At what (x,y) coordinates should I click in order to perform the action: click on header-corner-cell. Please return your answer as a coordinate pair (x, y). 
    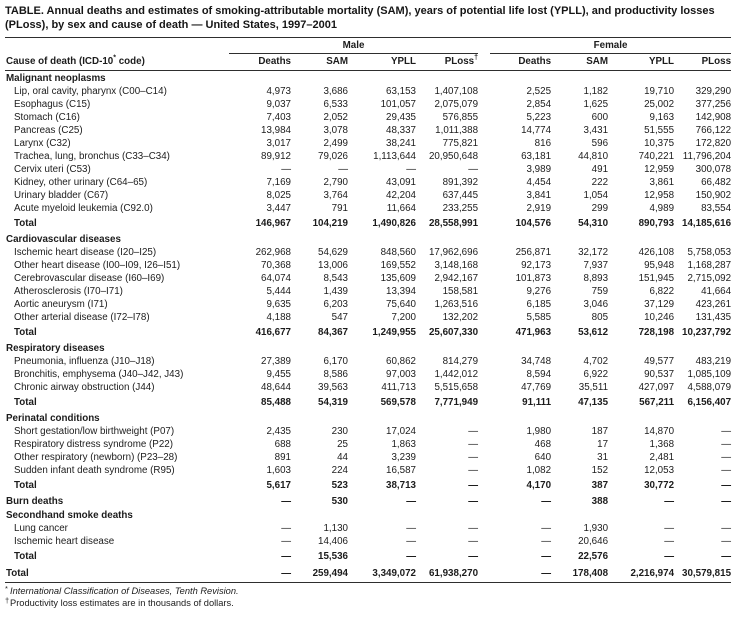
    Looking at the image, I should click on (117, 45).